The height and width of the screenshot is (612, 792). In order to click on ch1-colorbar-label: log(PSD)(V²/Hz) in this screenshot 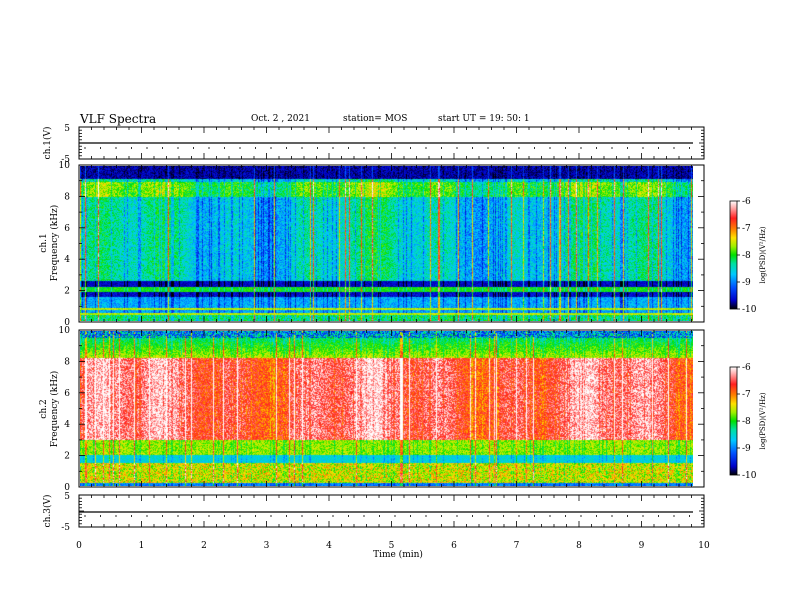, I will do `click(763, 254)`.